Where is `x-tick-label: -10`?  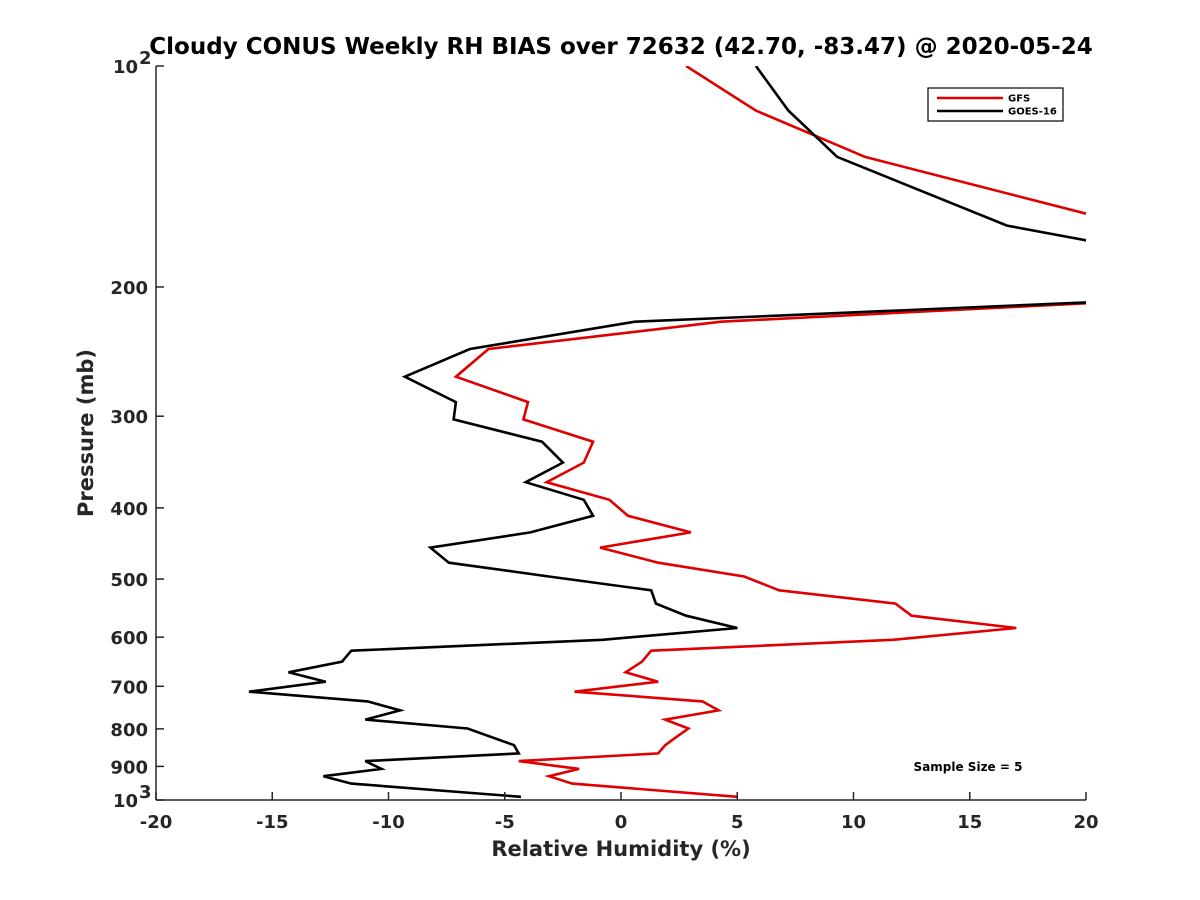 x-tick-label: -10 is located at coordinates (388, 822).